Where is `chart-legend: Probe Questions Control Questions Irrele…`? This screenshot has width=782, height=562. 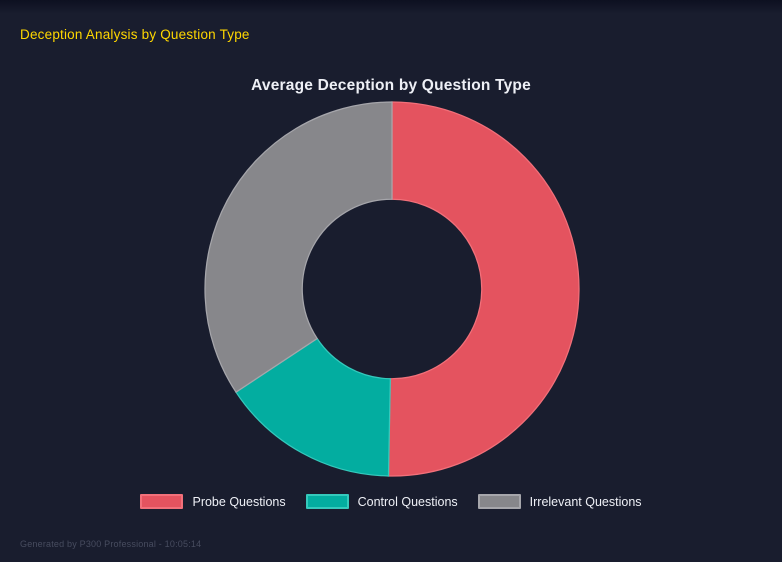
chart-legend: Probe Questions Control Questions Irrele… is located at coordinates (391, 501).